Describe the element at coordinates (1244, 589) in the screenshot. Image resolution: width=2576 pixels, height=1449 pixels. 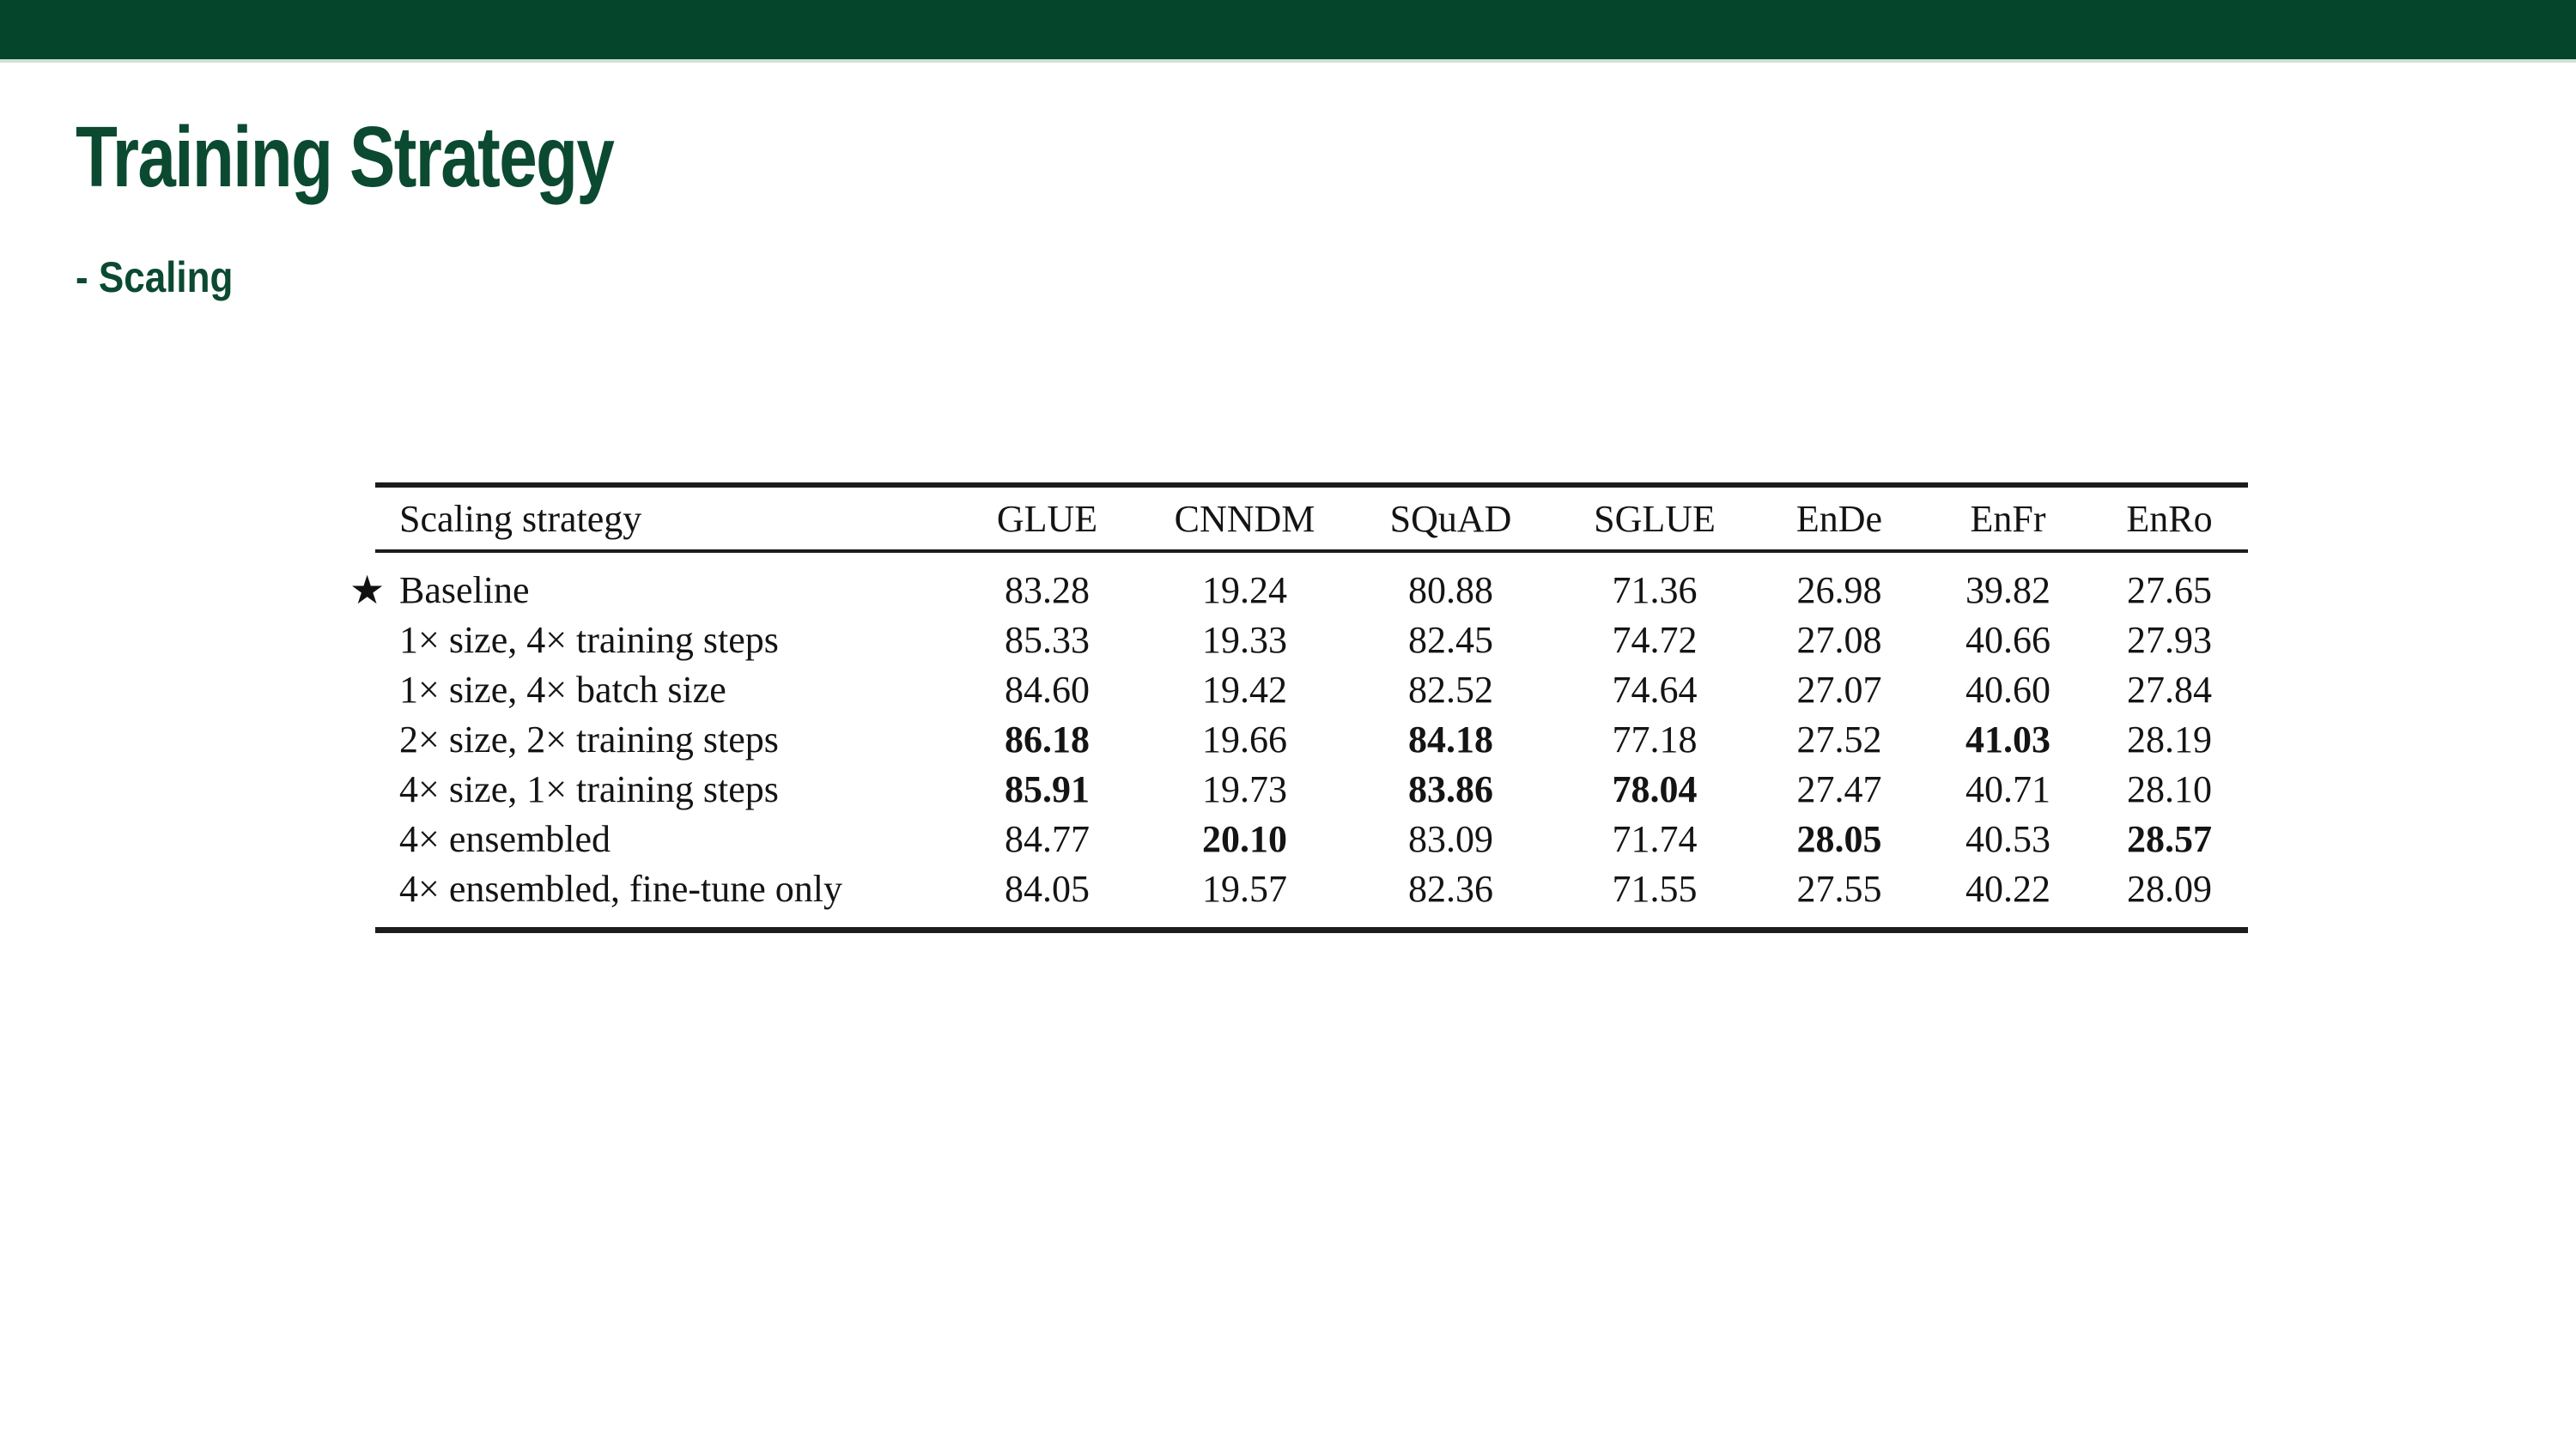
I see `value-cell: 19.24` at that location.